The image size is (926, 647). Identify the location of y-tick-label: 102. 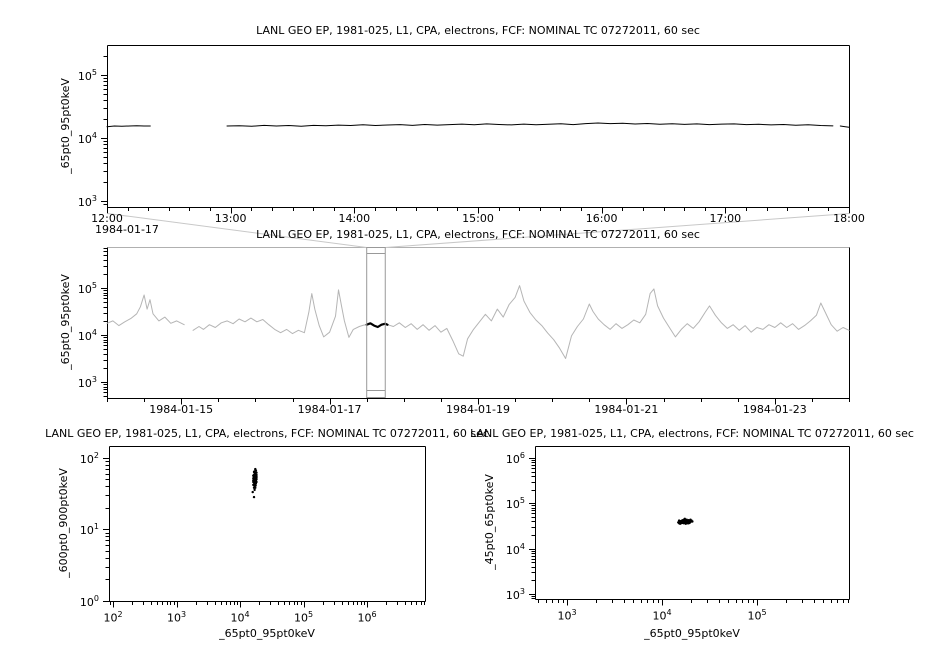
(89, 458).